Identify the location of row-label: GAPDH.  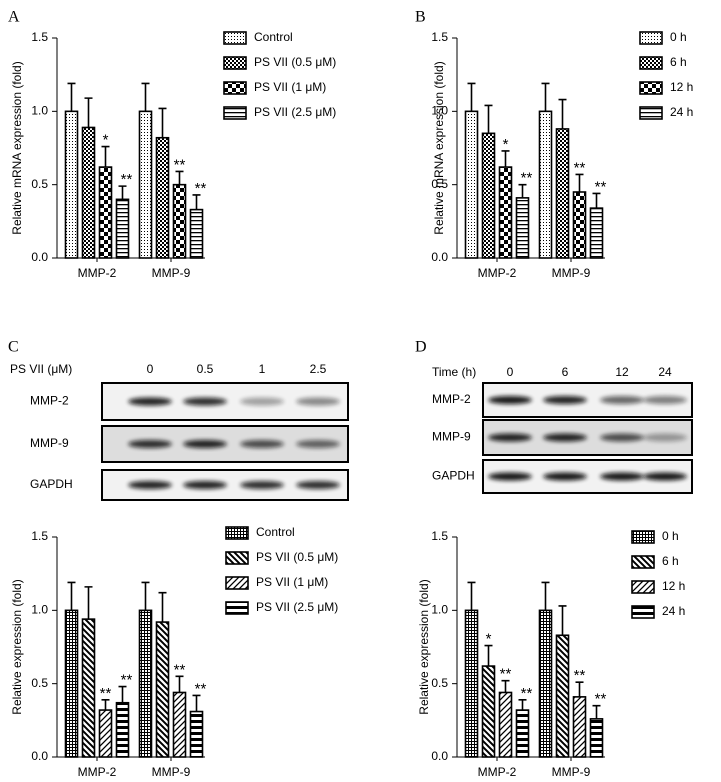
(453, 476).